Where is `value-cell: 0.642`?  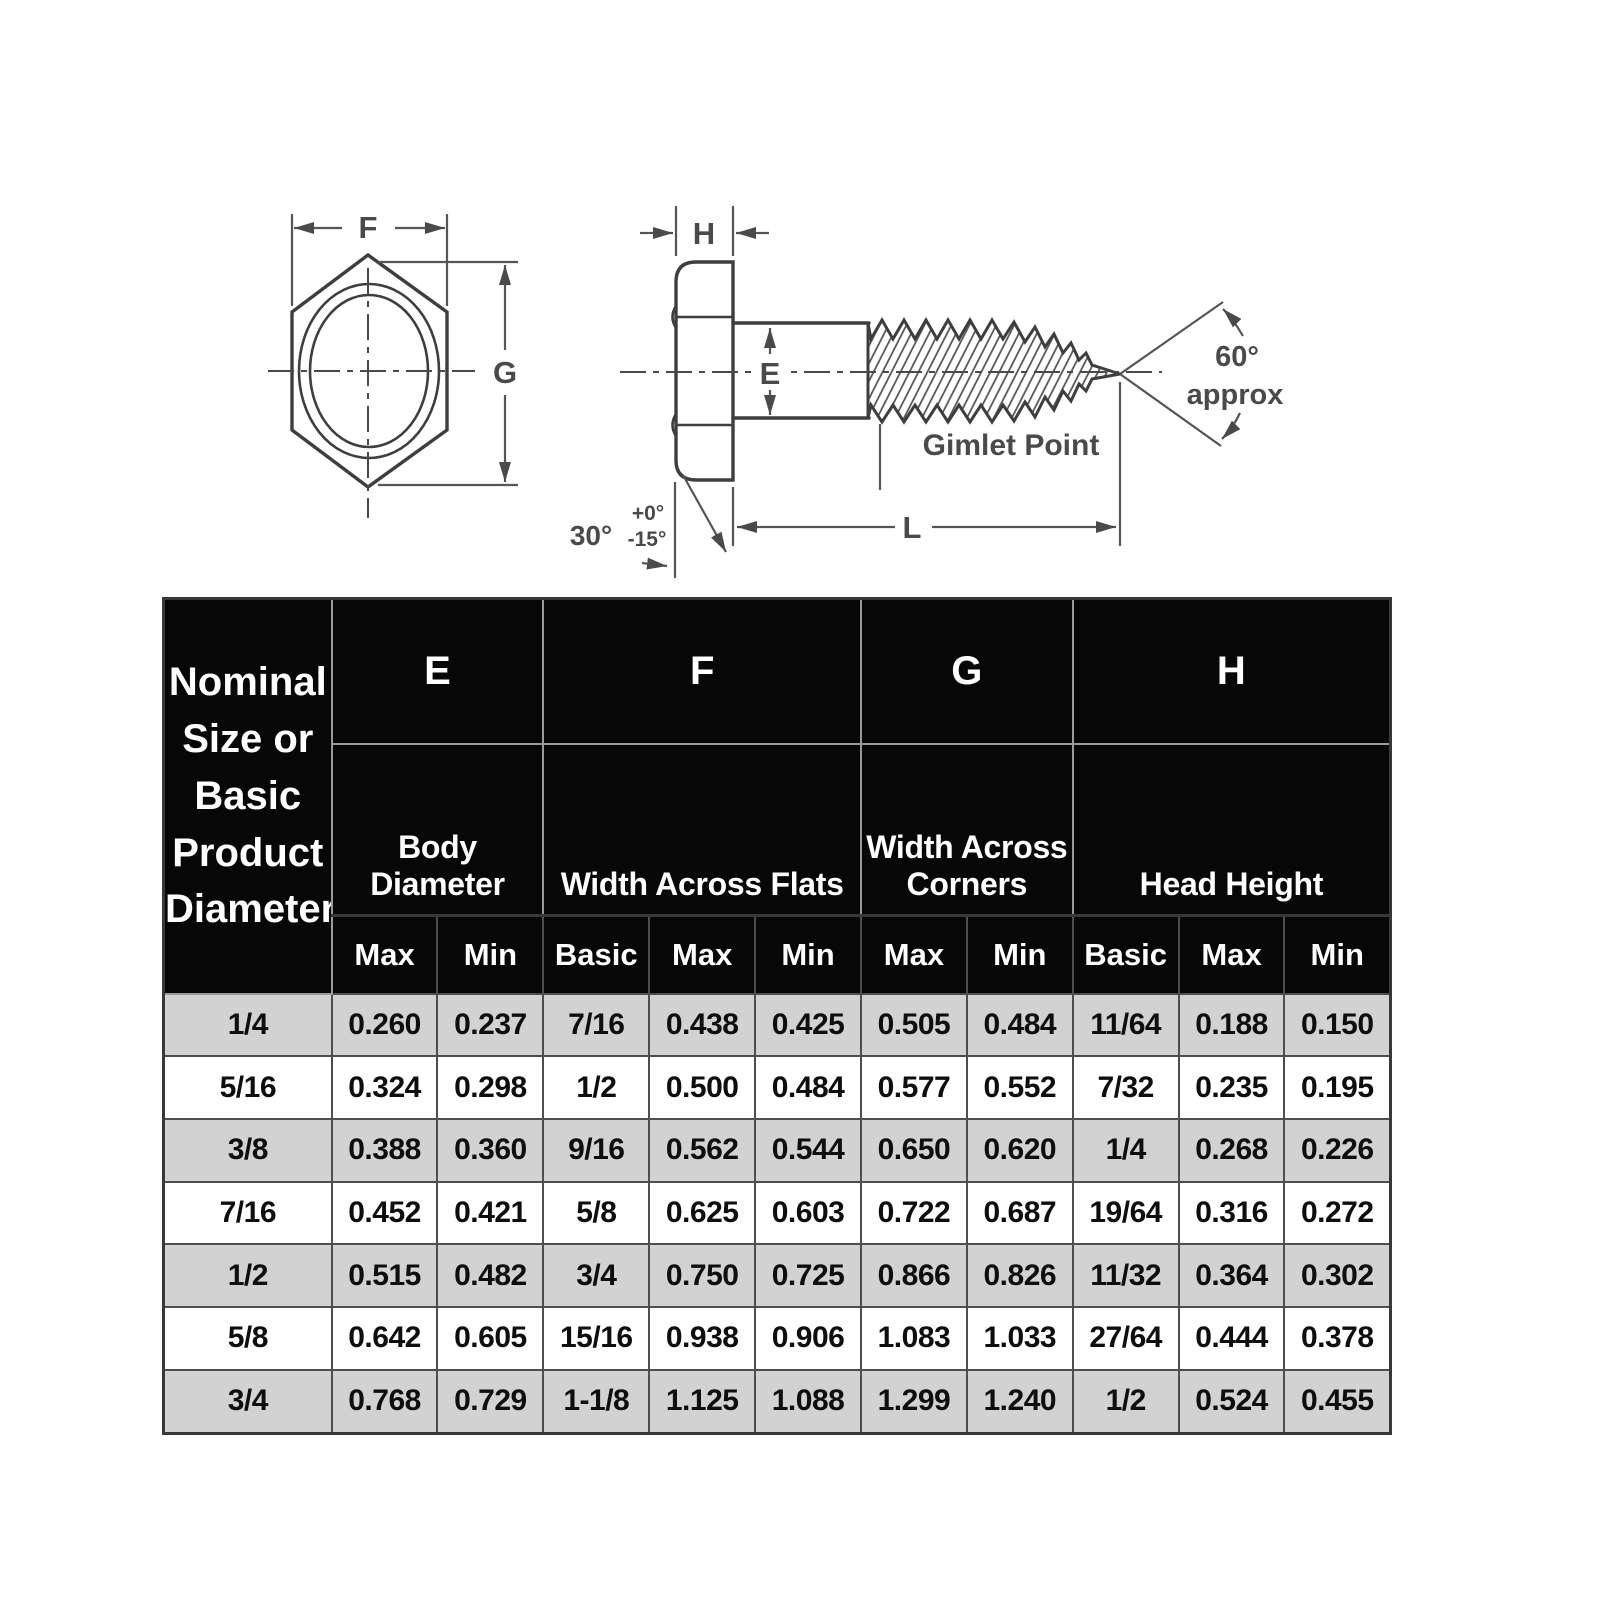
value-cell: 0.642 is located at coordinates (384, 1338).